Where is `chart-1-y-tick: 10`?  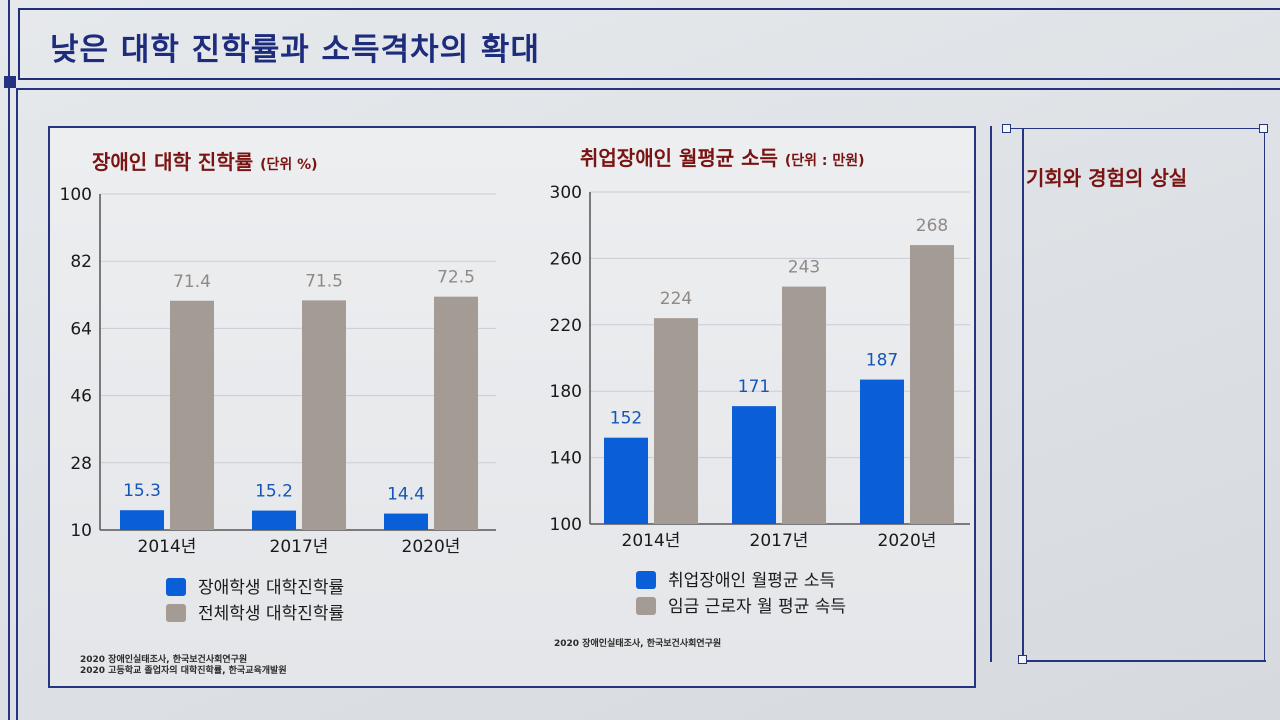
chart-1-y-tick: 10 is located at coordinates (81, 531).